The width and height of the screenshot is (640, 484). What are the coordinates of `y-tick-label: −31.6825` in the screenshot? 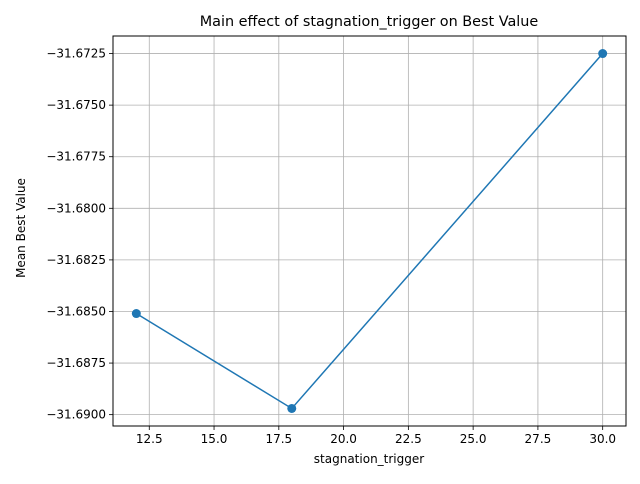 It's located at (76, 260).